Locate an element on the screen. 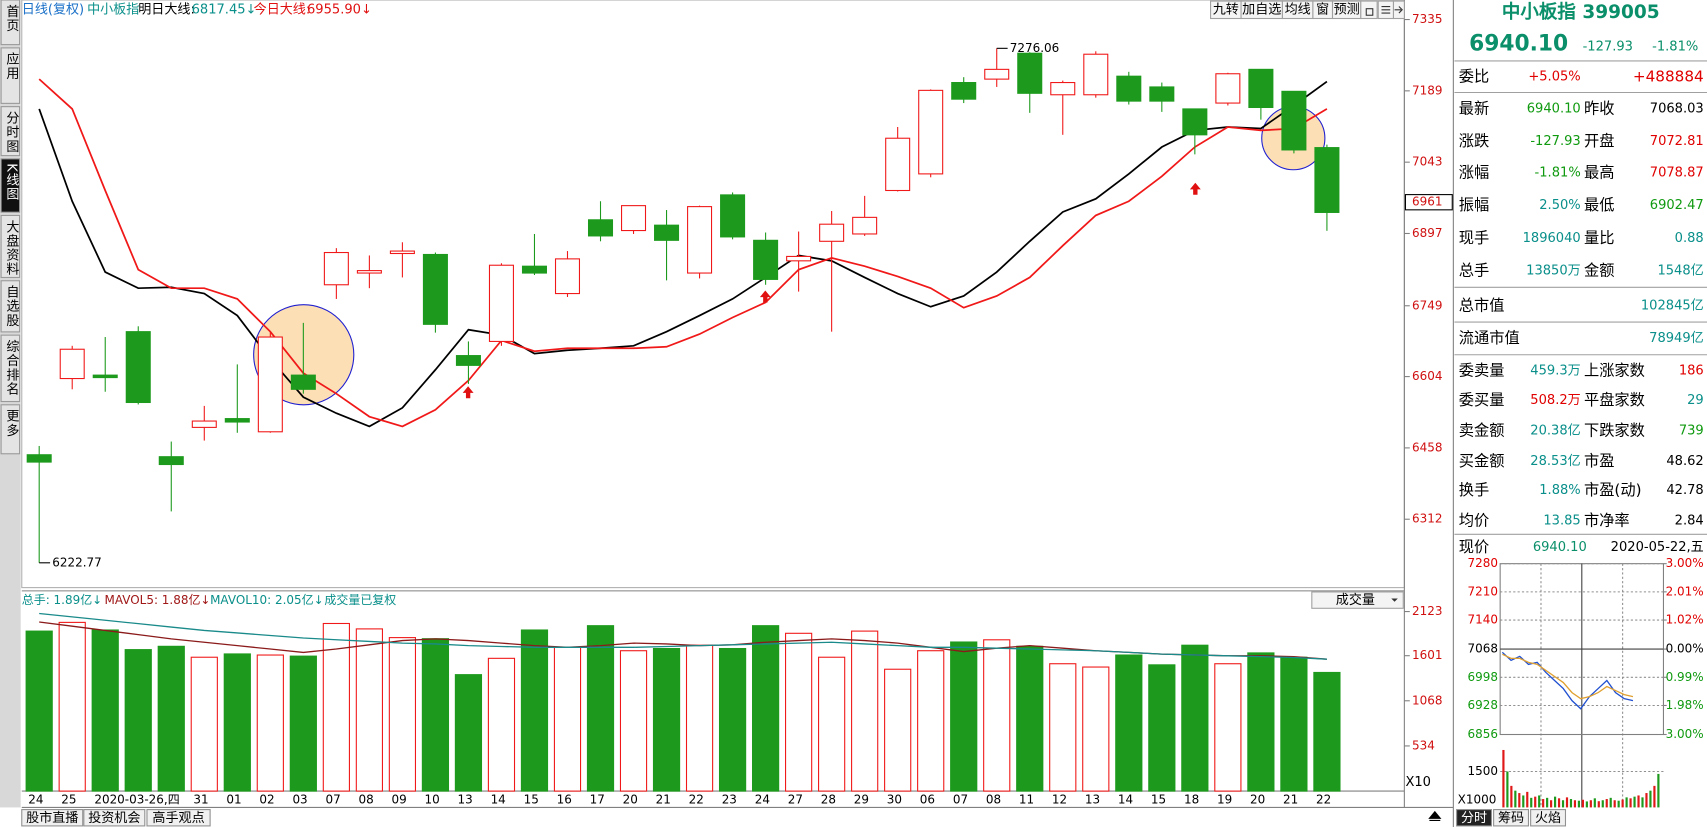 The width and height of the screenshot is (1707, 827). quote-value: 102845亿 is located at coordinates (1672, 305).